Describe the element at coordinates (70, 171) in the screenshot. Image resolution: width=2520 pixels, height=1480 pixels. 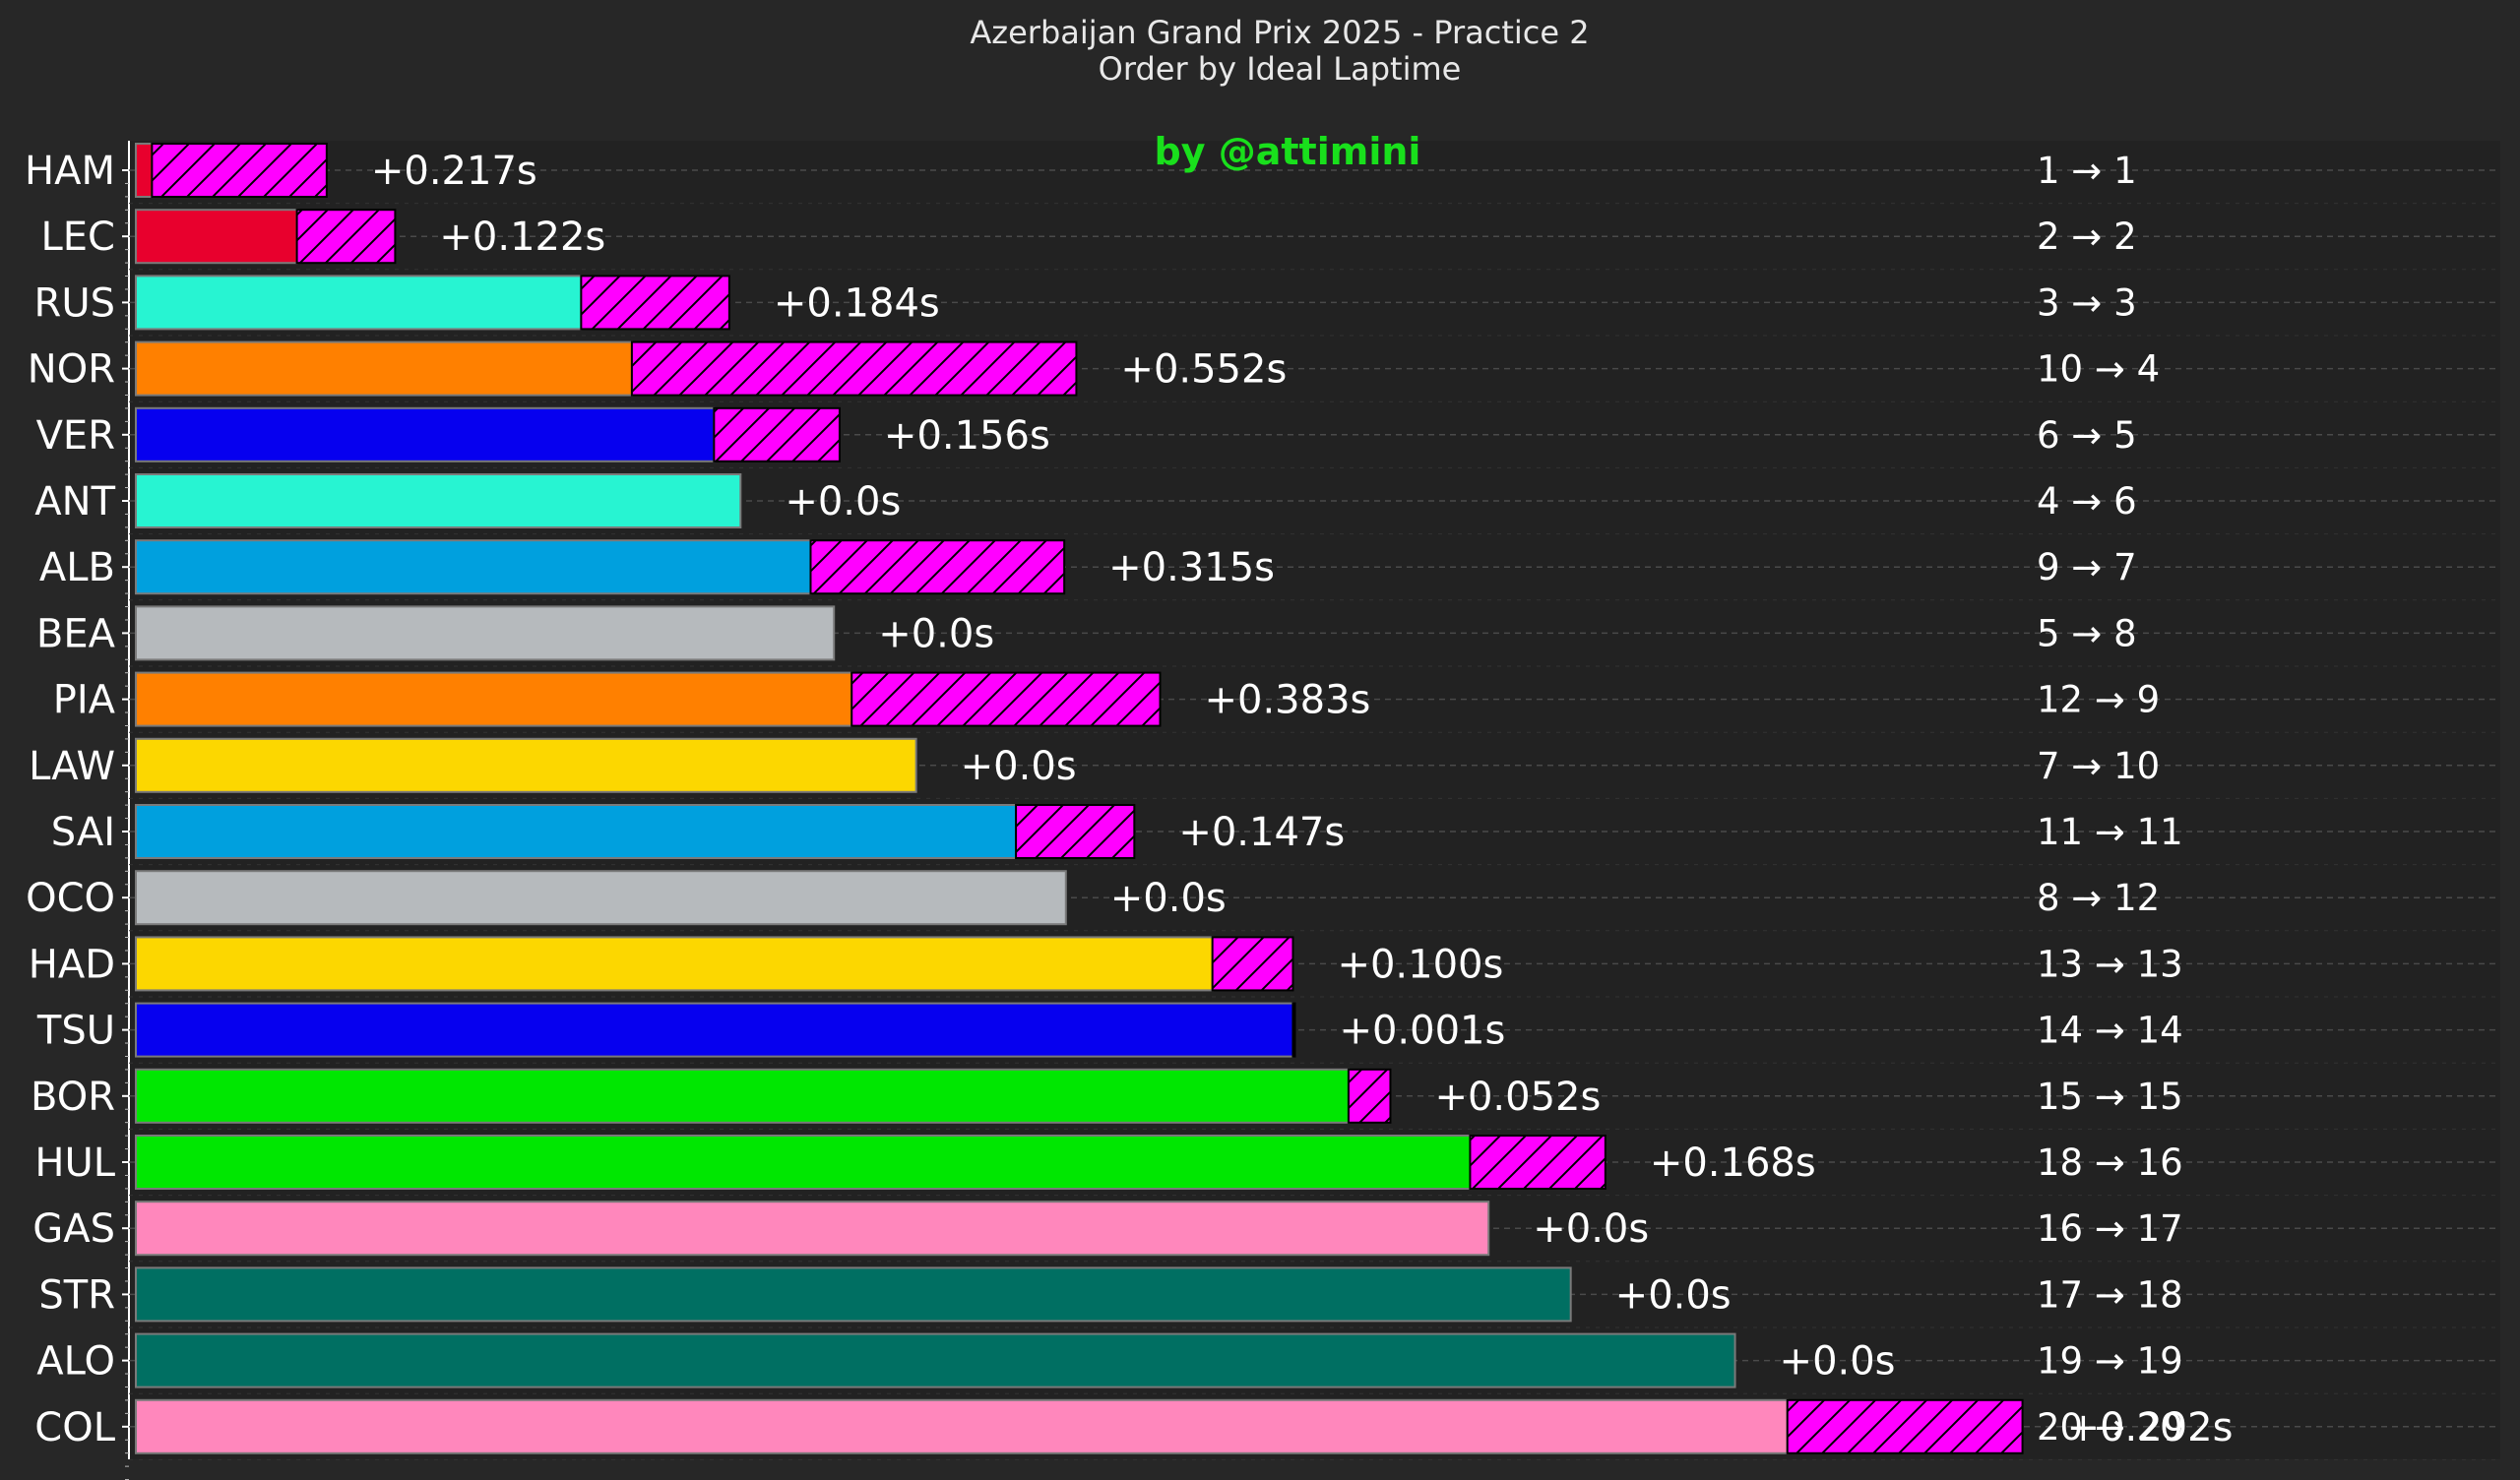
I see `driver-label-ham: HAM` at that location.